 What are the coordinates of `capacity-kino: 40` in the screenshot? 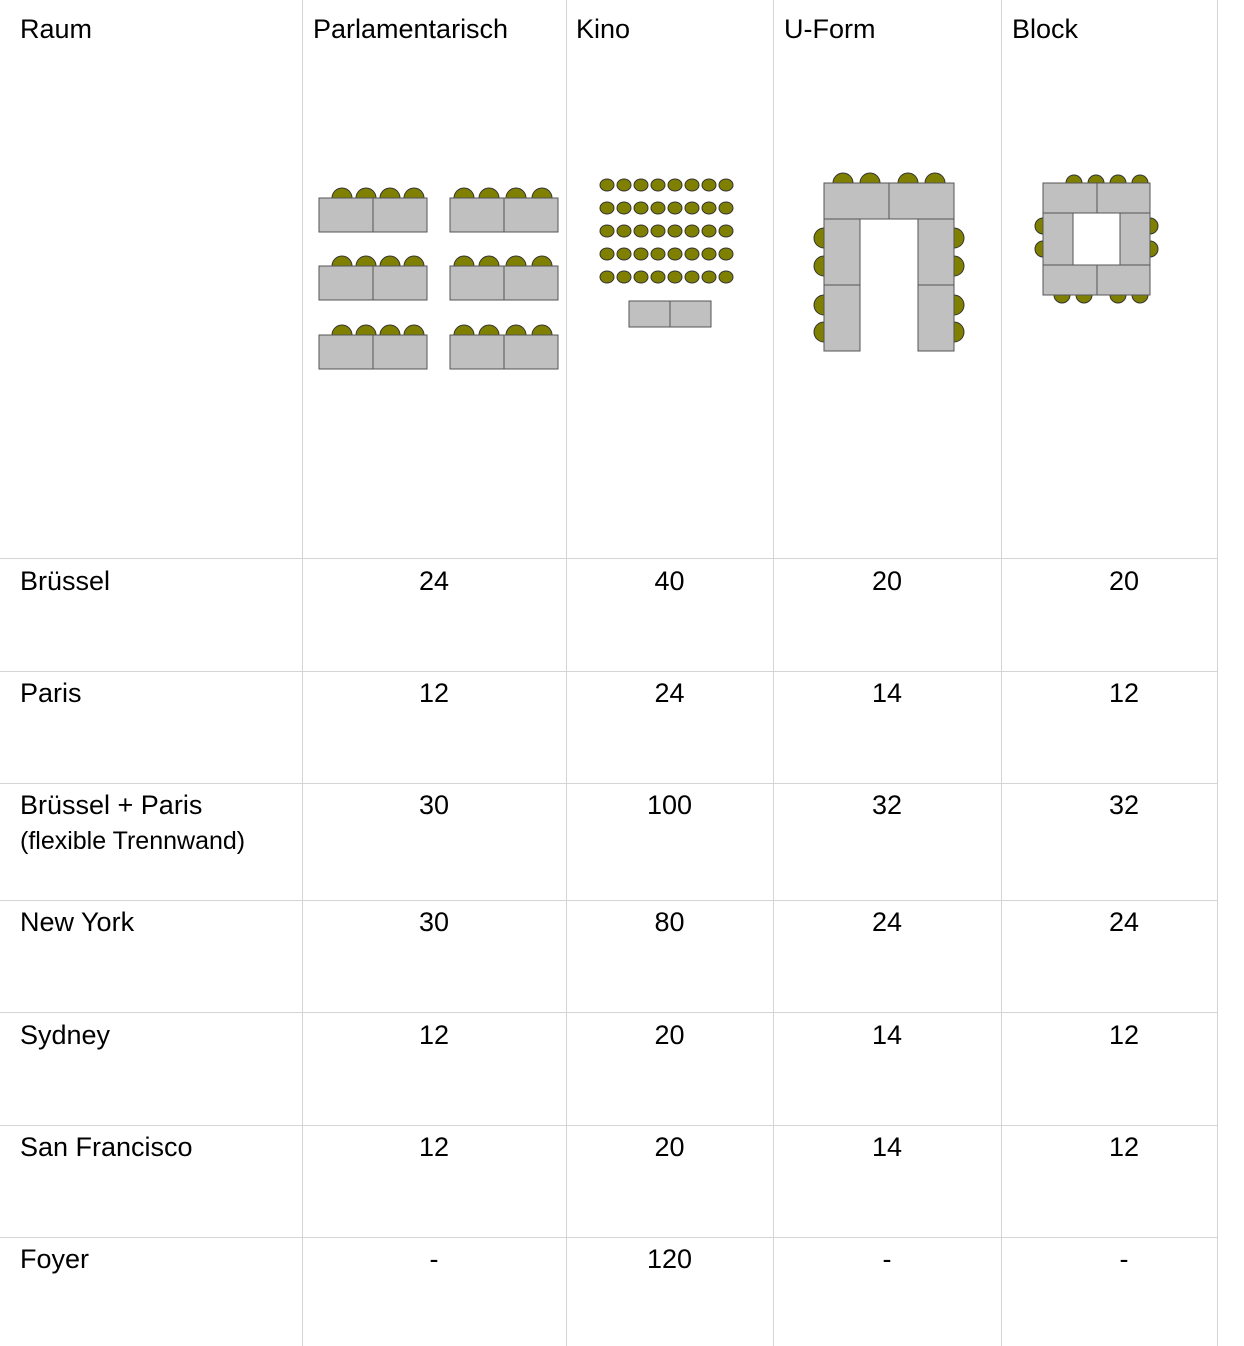 It's located at (669, 581).